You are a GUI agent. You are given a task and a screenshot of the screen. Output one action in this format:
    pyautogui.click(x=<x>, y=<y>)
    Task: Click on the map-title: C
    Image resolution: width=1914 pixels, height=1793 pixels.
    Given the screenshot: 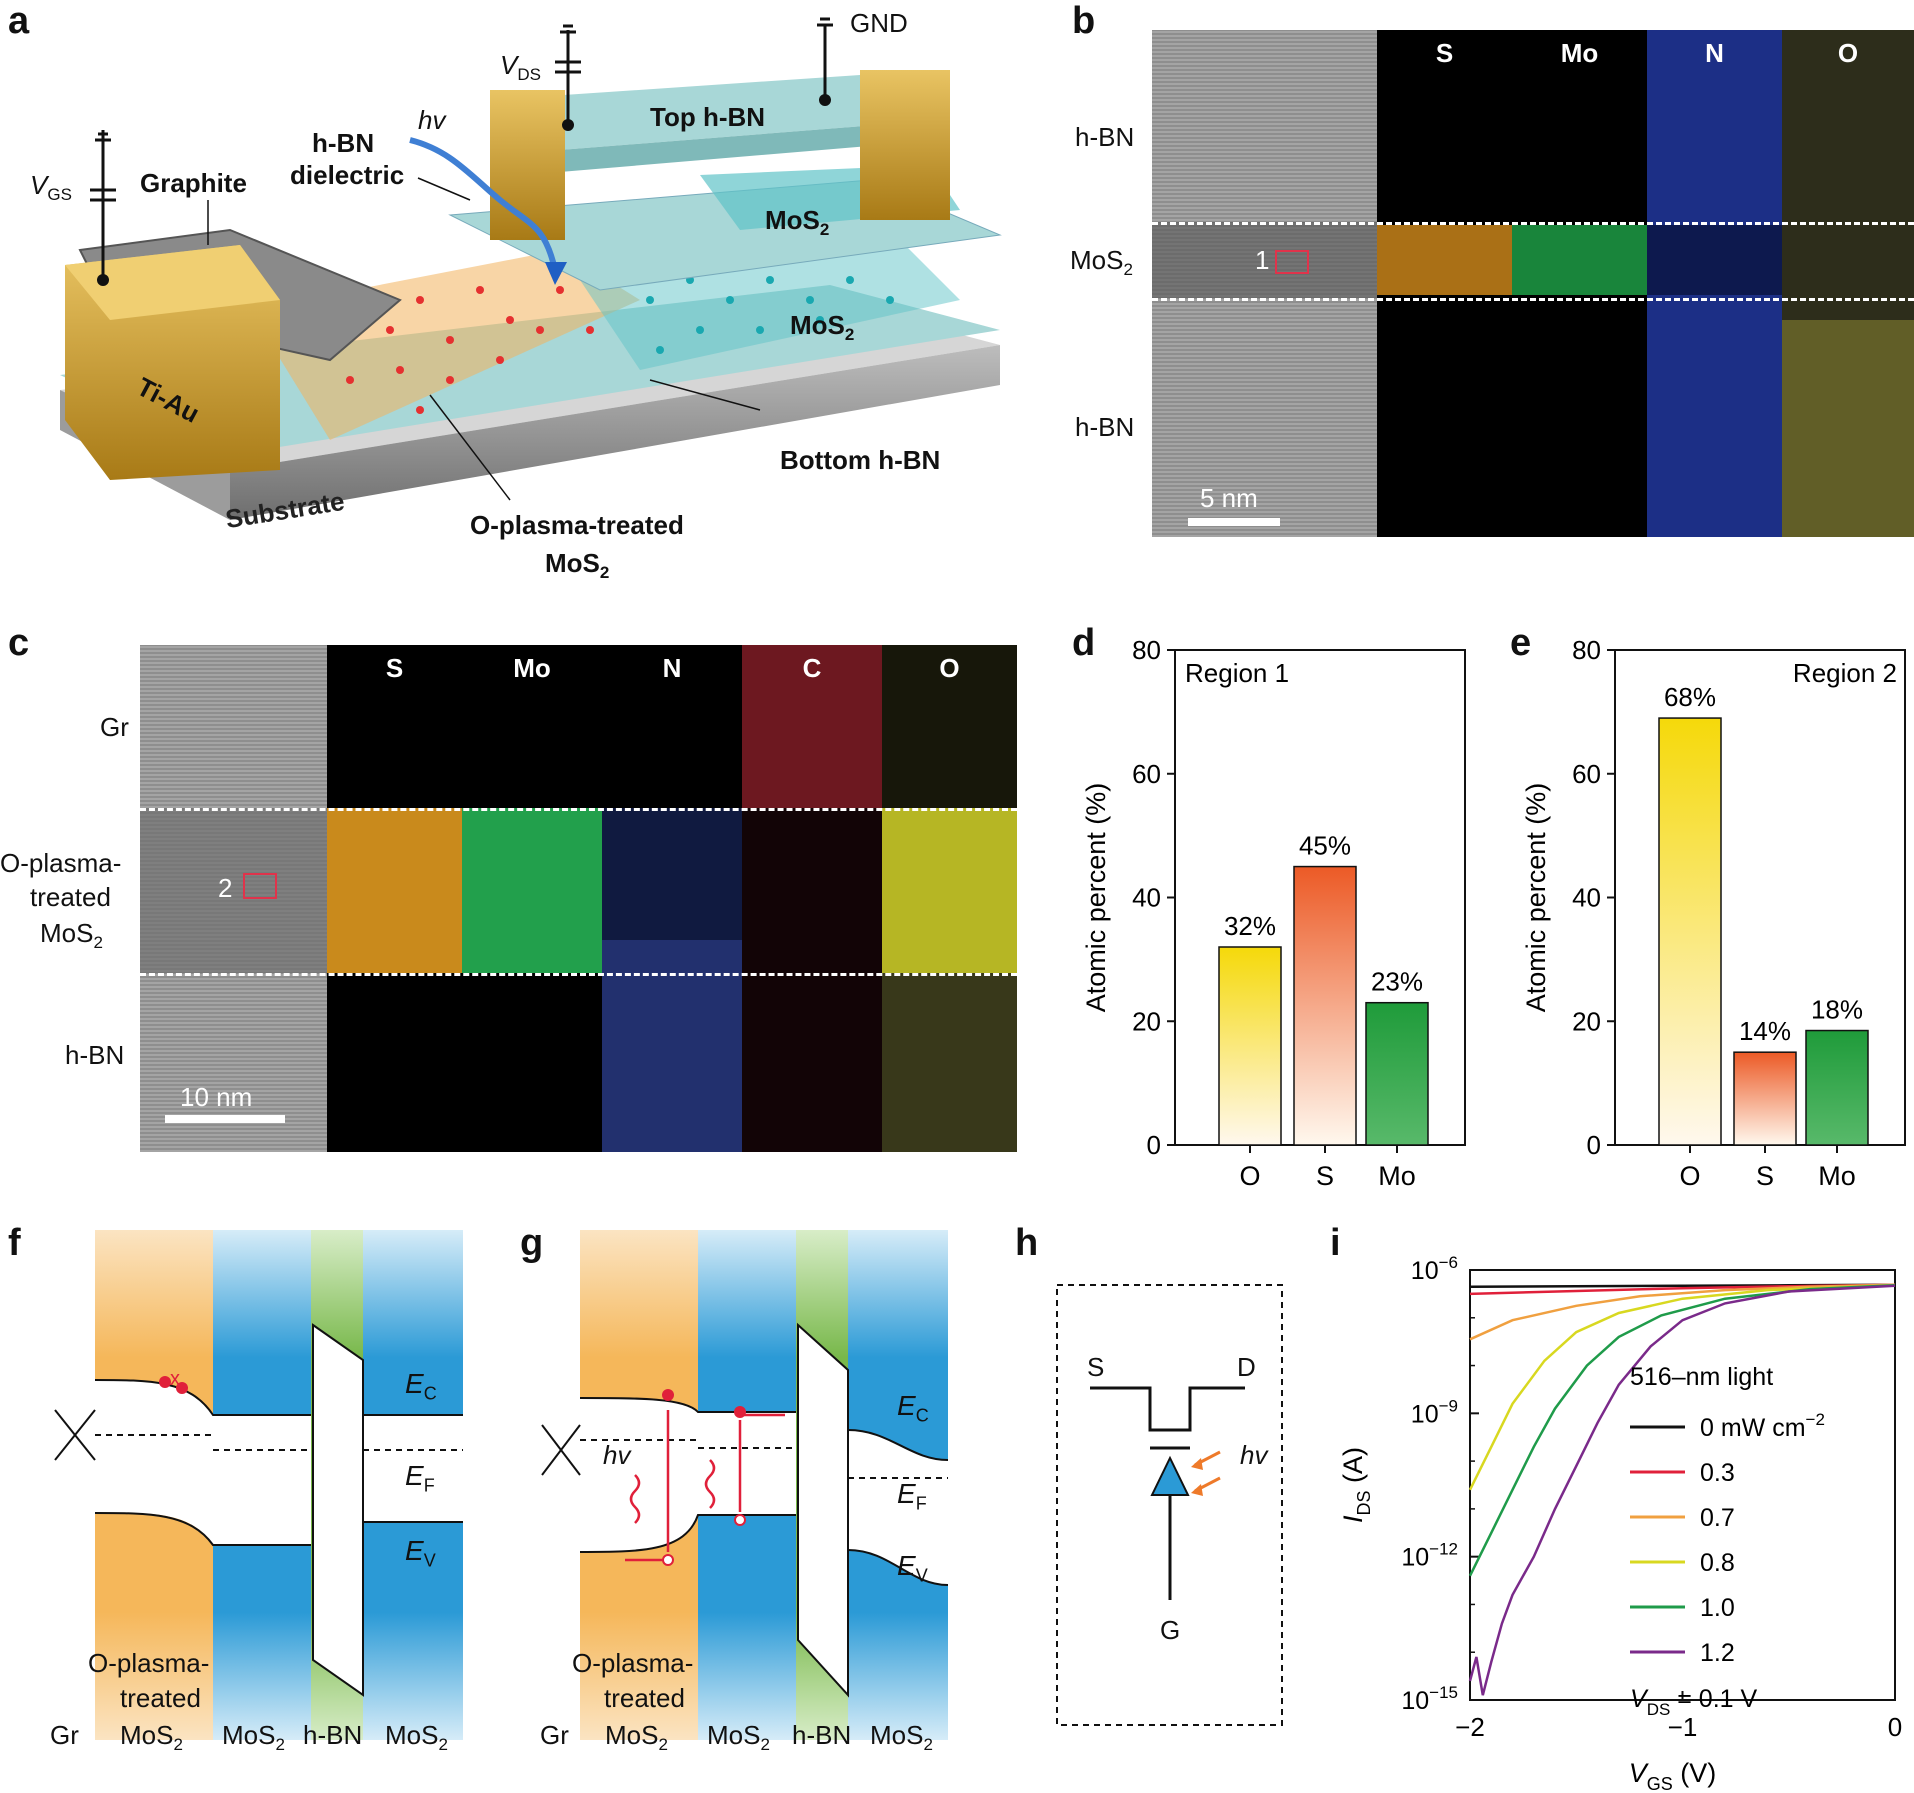 What is the action you would take?
    pyautogui.click(x=812, y=668)
    